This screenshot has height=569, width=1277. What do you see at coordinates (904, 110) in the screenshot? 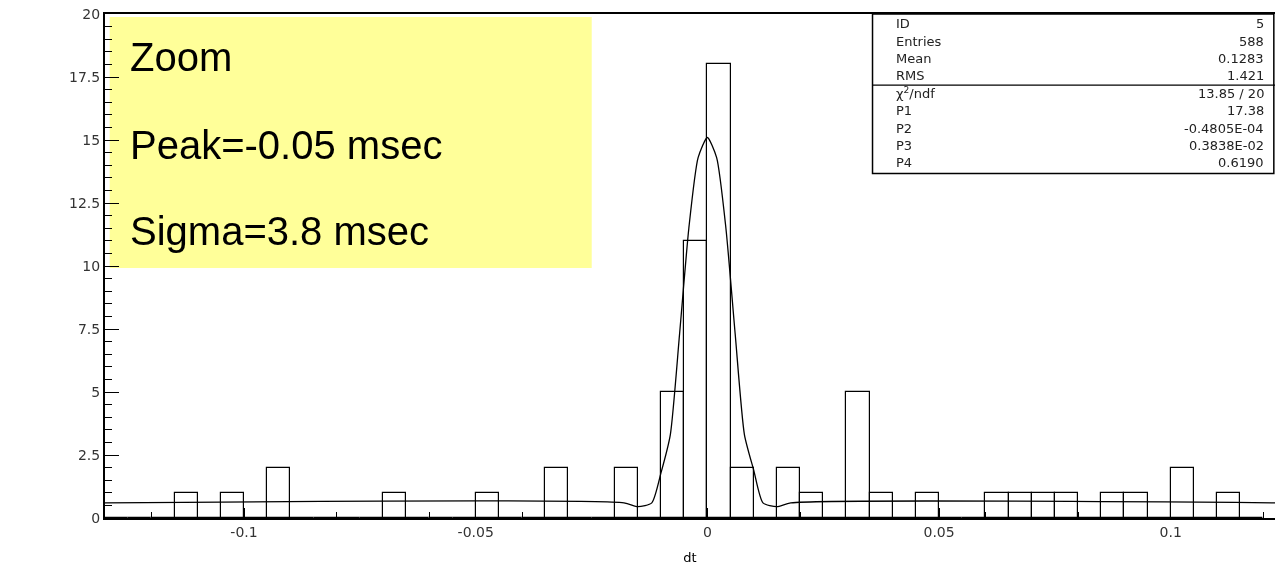
I see `annotation: P1` at bounding box center [904, 110].